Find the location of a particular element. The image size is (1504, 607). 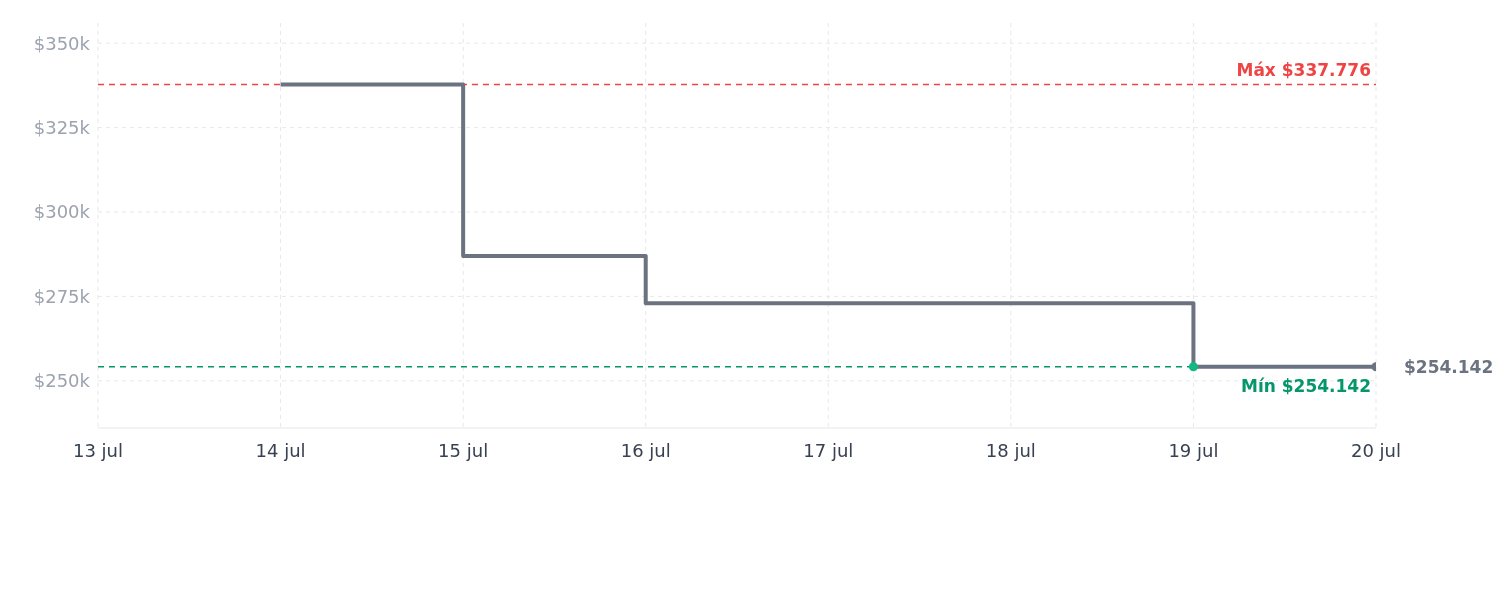

y-tick-label: $350k is located at coordinates (62, 43).